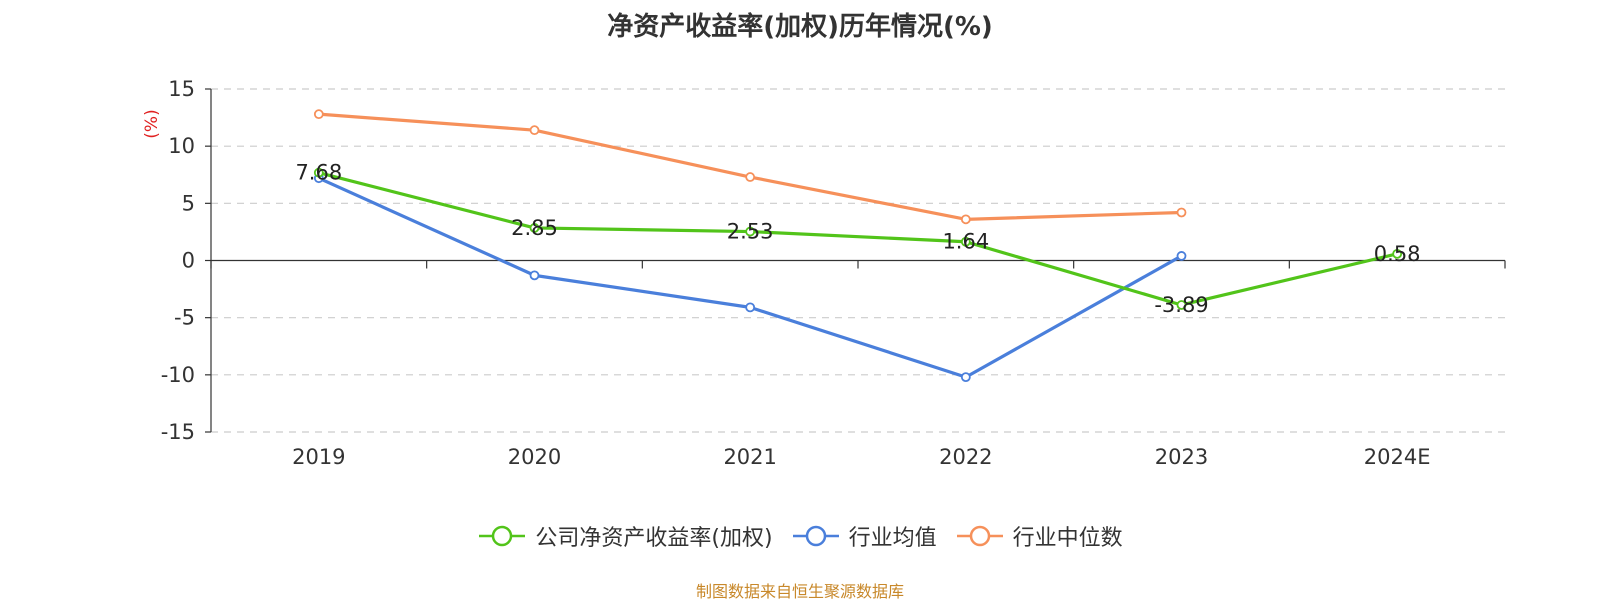 This screenshot has height=602, width=1600. I want to click on x-tick-label: 2019, so click(318, 457).